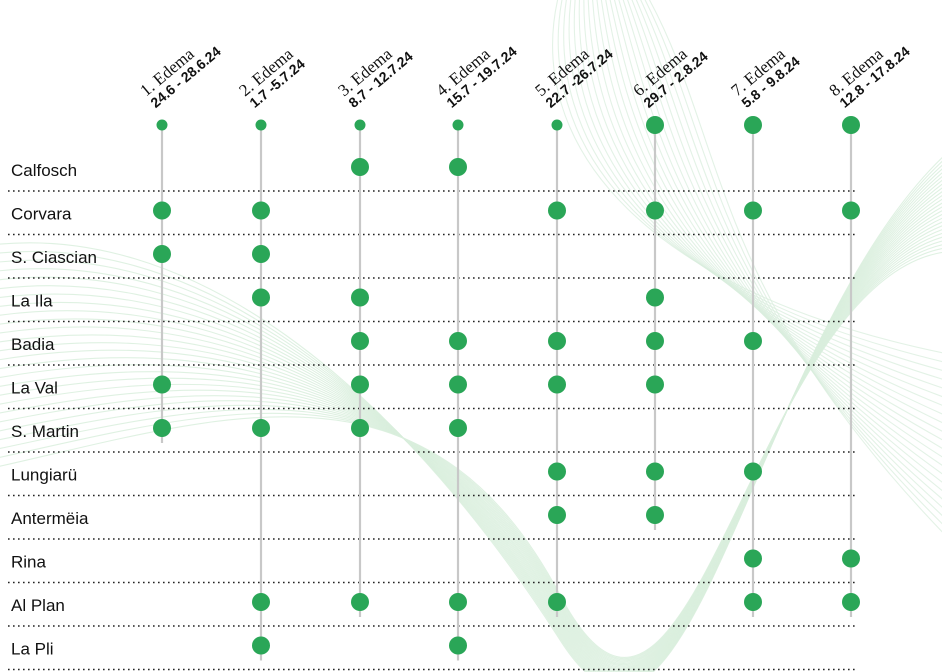  I want to click on place-label: Antermëia, so click(50, 518).